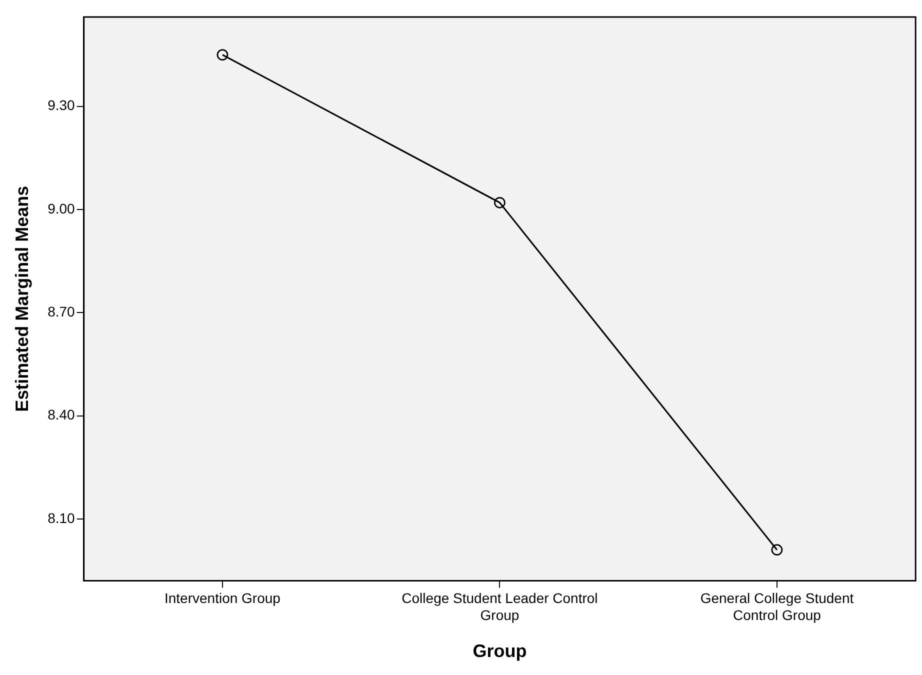 The height and width of the screenshot is (675, 922). I want to click on y-tick-label: 8.70, so click(62, 312).